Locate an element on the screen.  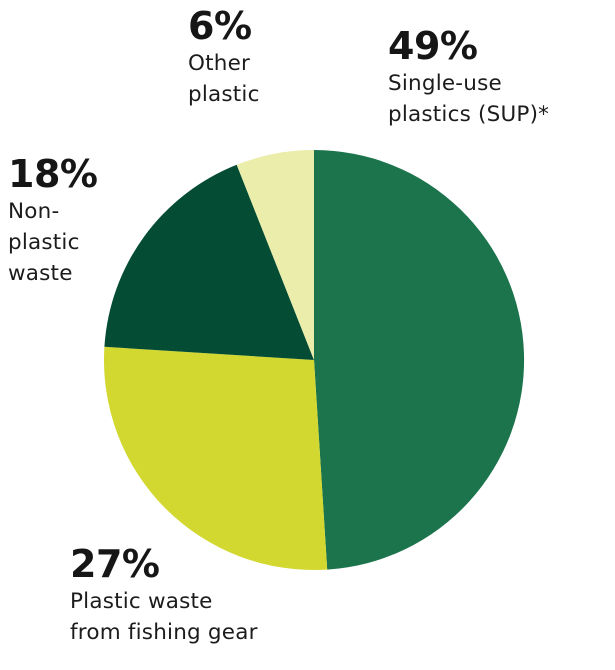
slice-name-line: Non- is located at coordinates (34, 211).